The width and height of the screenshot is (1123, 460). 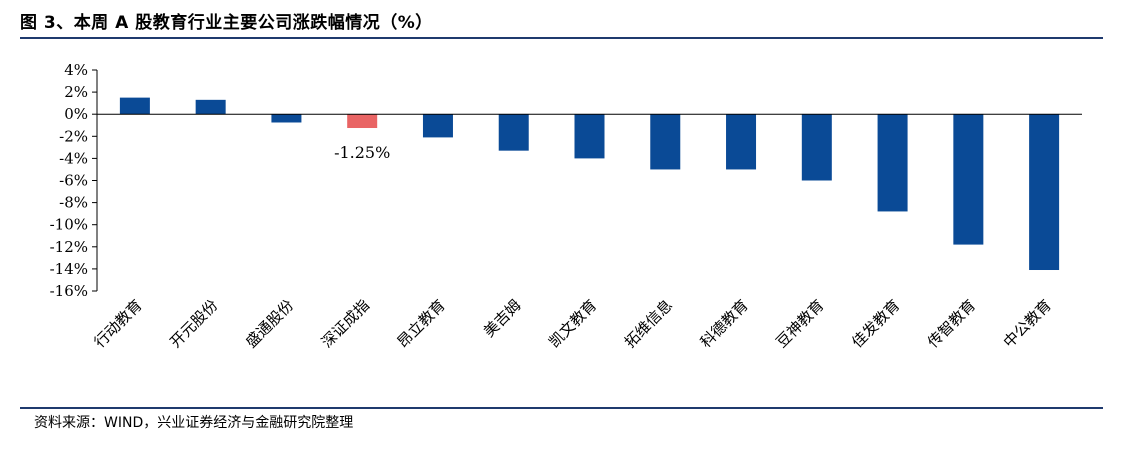 What do you see at coordinates (724, 323) in the screenshot?
I see `x-category-label: 科德教育` at bounding box center [724, 323].